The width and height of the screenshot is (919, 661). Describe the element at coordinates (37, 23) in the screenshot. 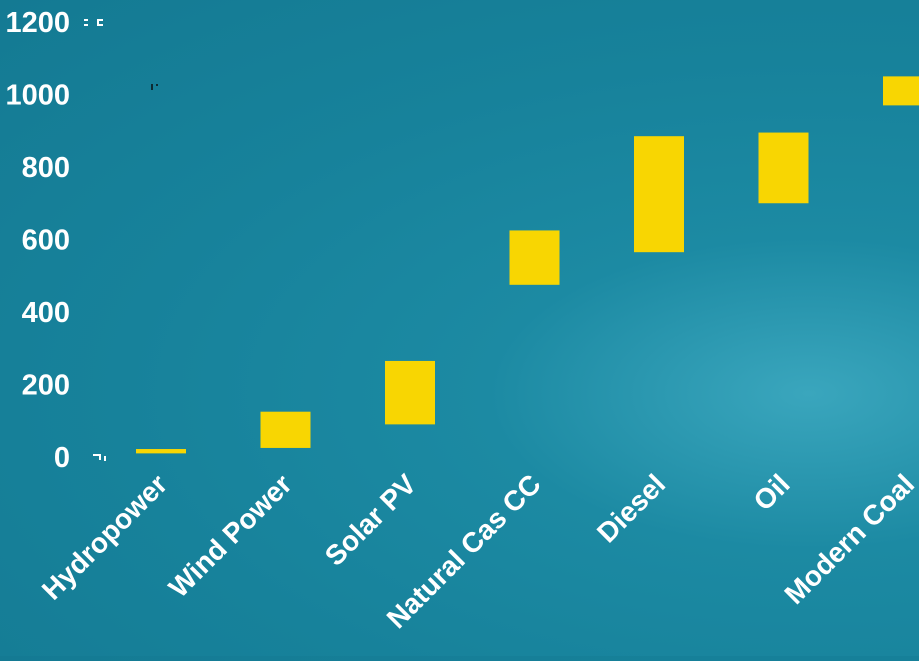

I see `y-tick-label: 1200` at that location.